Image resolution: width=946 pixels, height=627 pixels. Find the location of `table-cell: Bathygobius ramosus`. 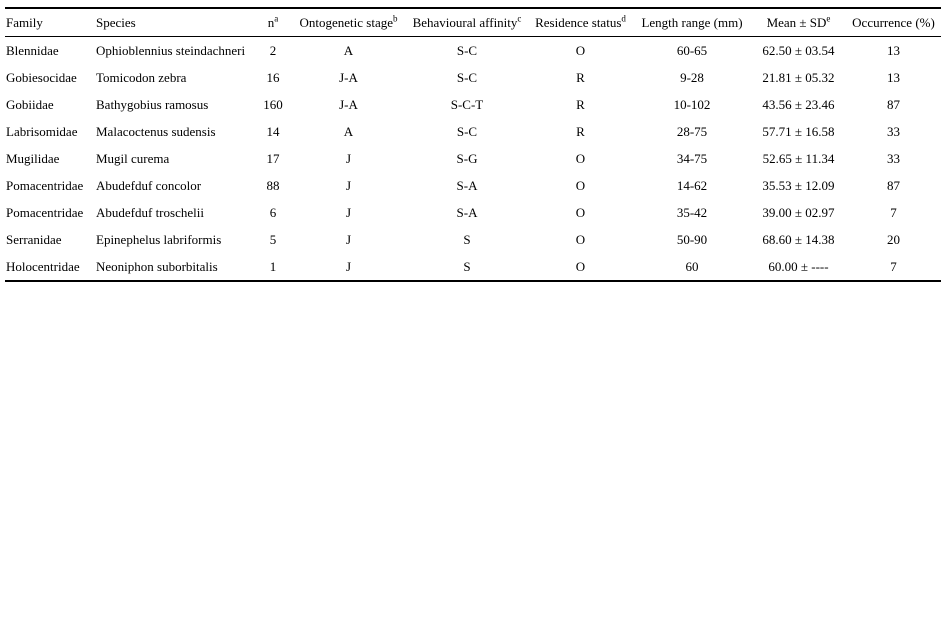

table-cell: Bathygobius ramosus is located at coordinates (152, 104).